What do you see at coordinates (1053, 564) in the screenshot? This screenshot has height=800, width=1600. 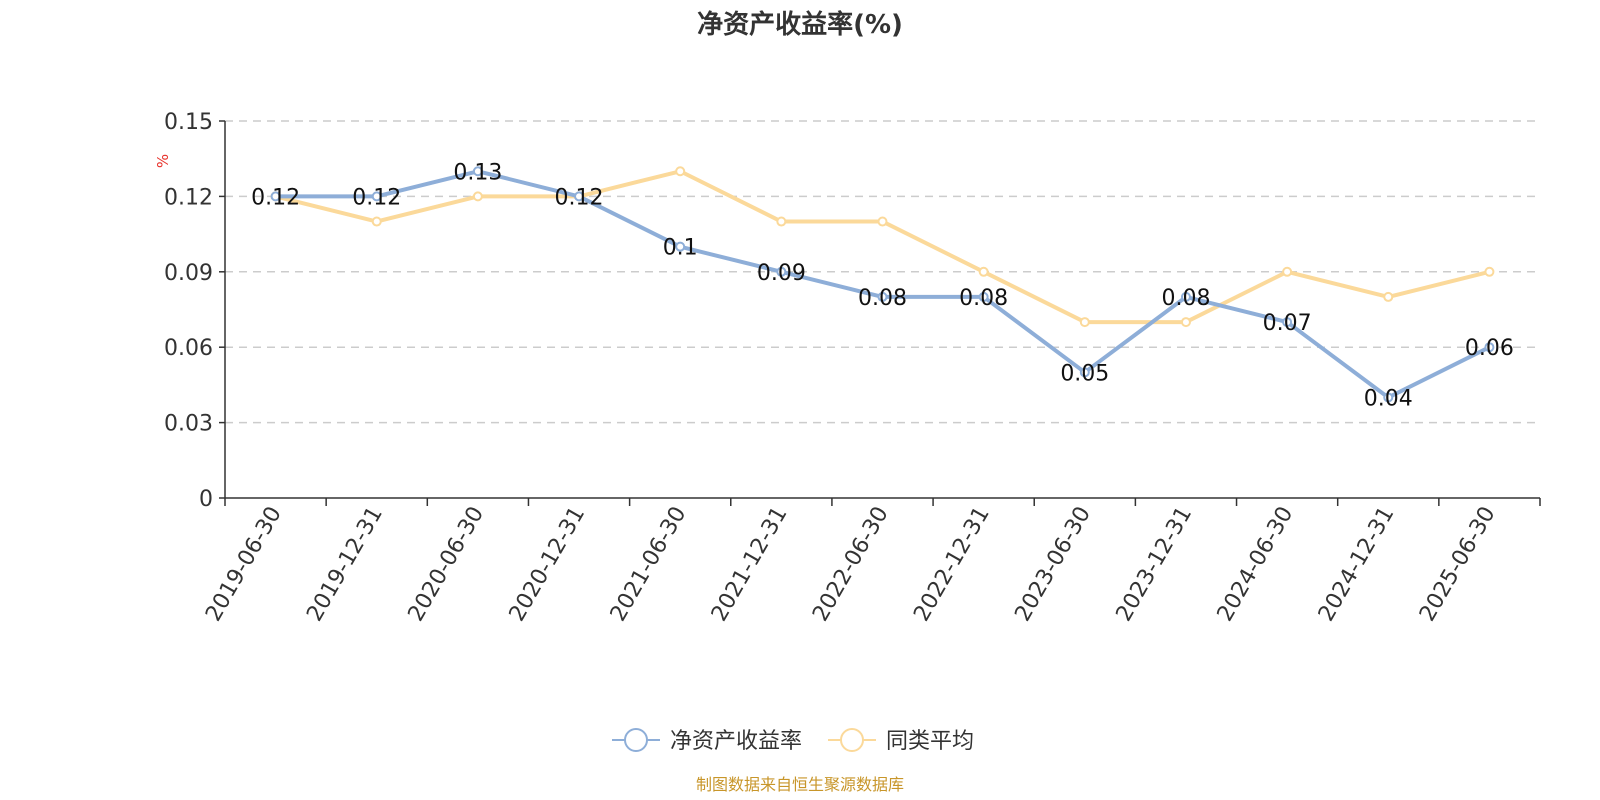 I see `x-tick-label: 2023-06-30` at bounding box center [1053, 564].